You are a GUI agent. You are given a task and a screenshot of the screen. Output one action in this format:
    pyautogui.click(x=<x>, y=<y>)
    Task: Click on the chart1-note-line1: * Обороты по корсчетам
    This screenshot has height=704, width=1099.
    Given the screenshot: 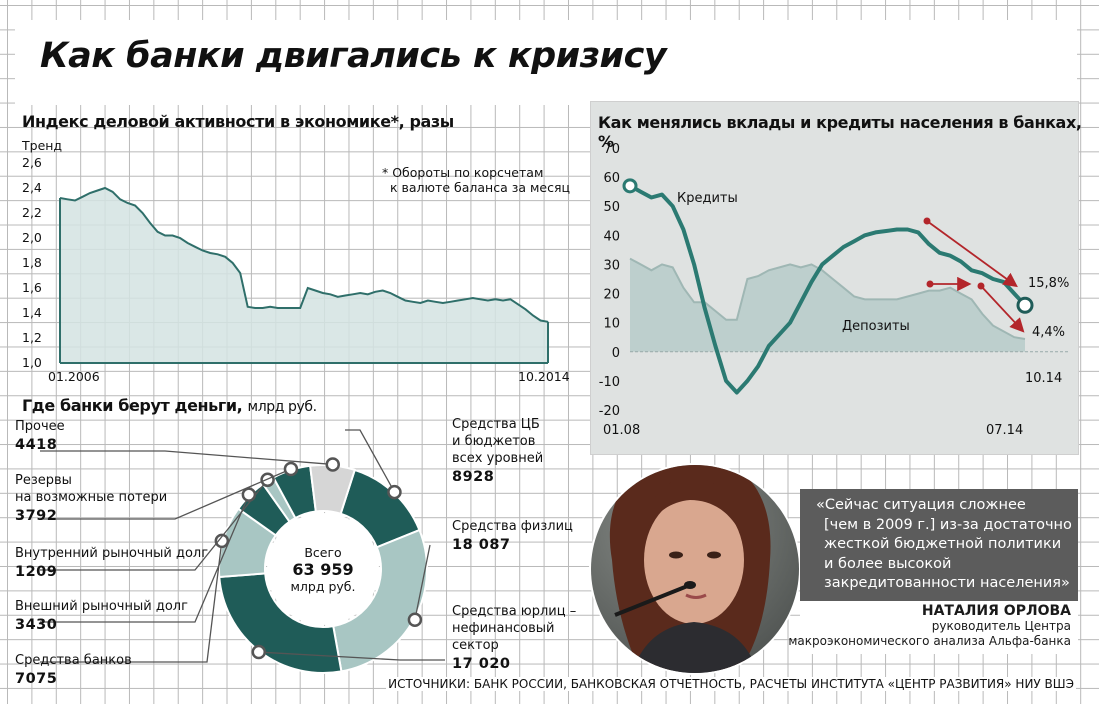 What is the action you would take?
    pyautogui.click(x=463, y=172)
    